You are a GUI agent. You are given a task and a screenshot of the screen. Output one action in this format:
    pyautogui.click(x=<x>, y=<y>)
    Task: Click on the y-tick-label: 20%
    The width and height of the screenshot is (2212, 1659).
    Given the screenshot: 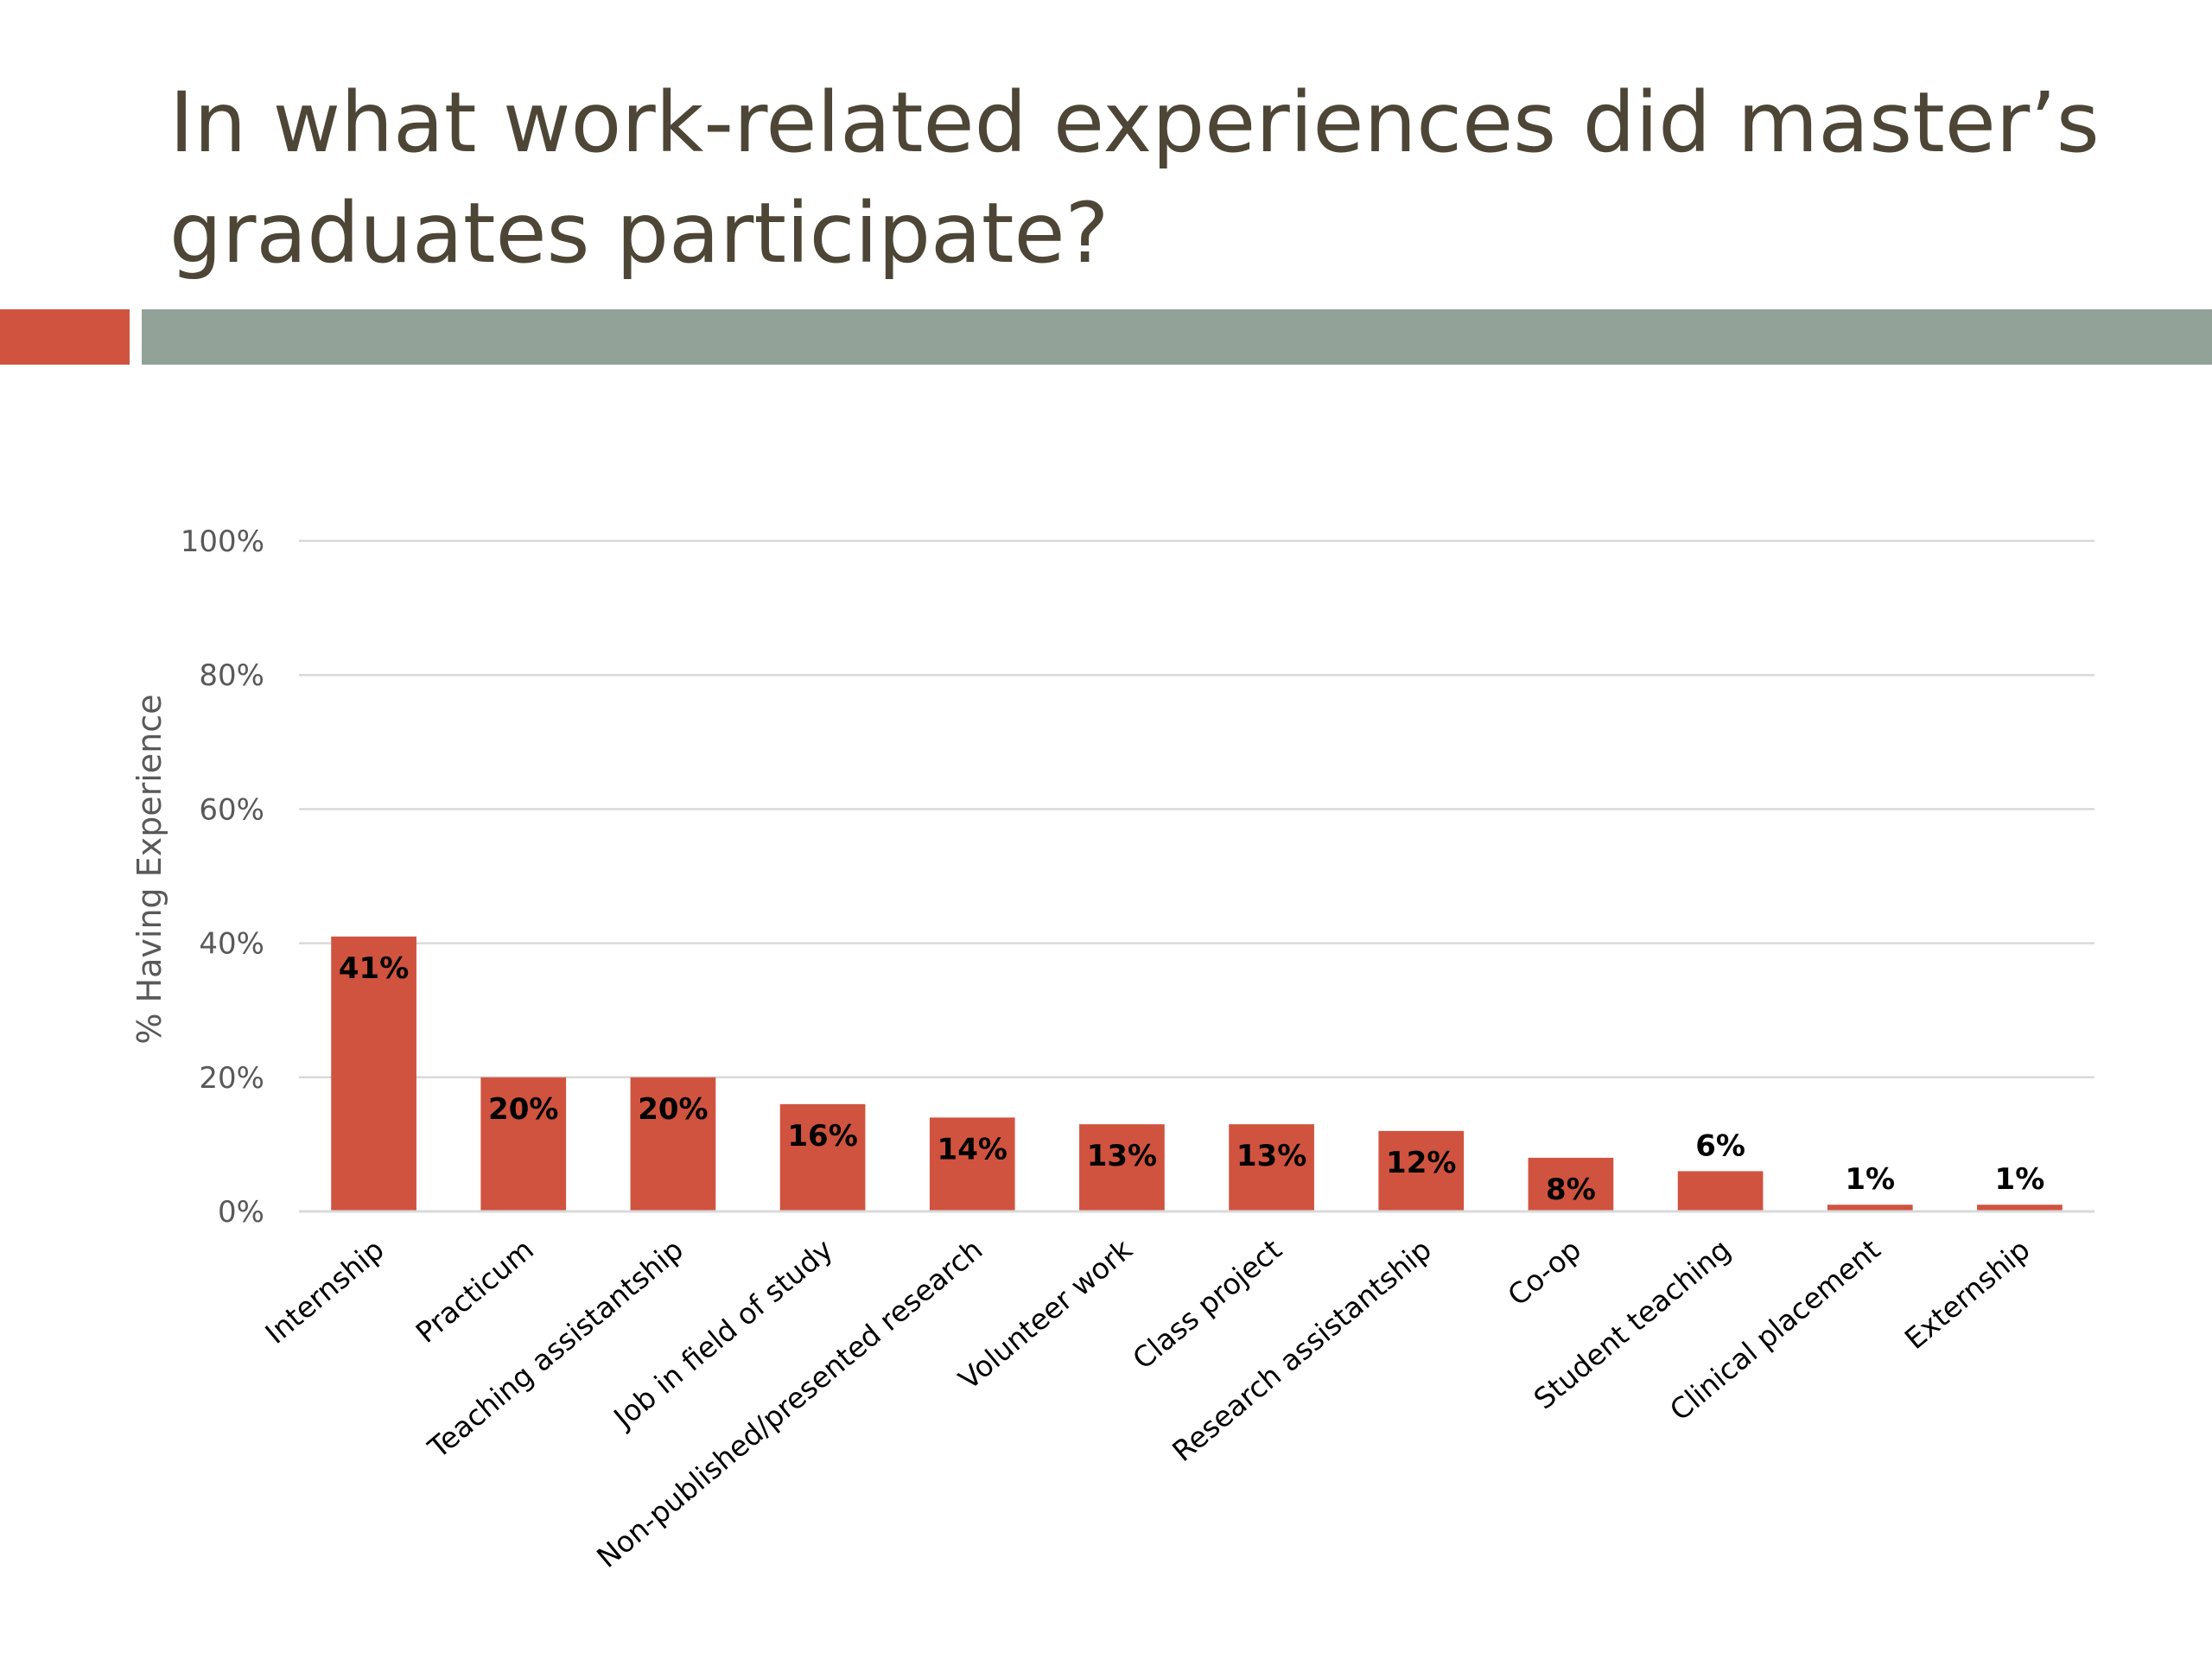 What is the action you would take?
    pyautogui.click(x=232, y=1078)
    